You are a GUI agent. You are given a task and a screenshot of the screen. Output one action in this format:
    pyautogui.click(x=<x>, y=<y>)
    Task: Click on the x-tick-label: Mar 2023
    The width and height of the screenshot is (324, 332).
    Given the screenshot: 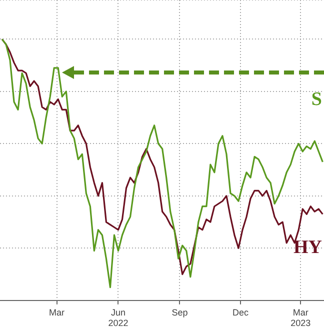 What is the action you would take?
    pyautogui.click(x=300, y=317)
    